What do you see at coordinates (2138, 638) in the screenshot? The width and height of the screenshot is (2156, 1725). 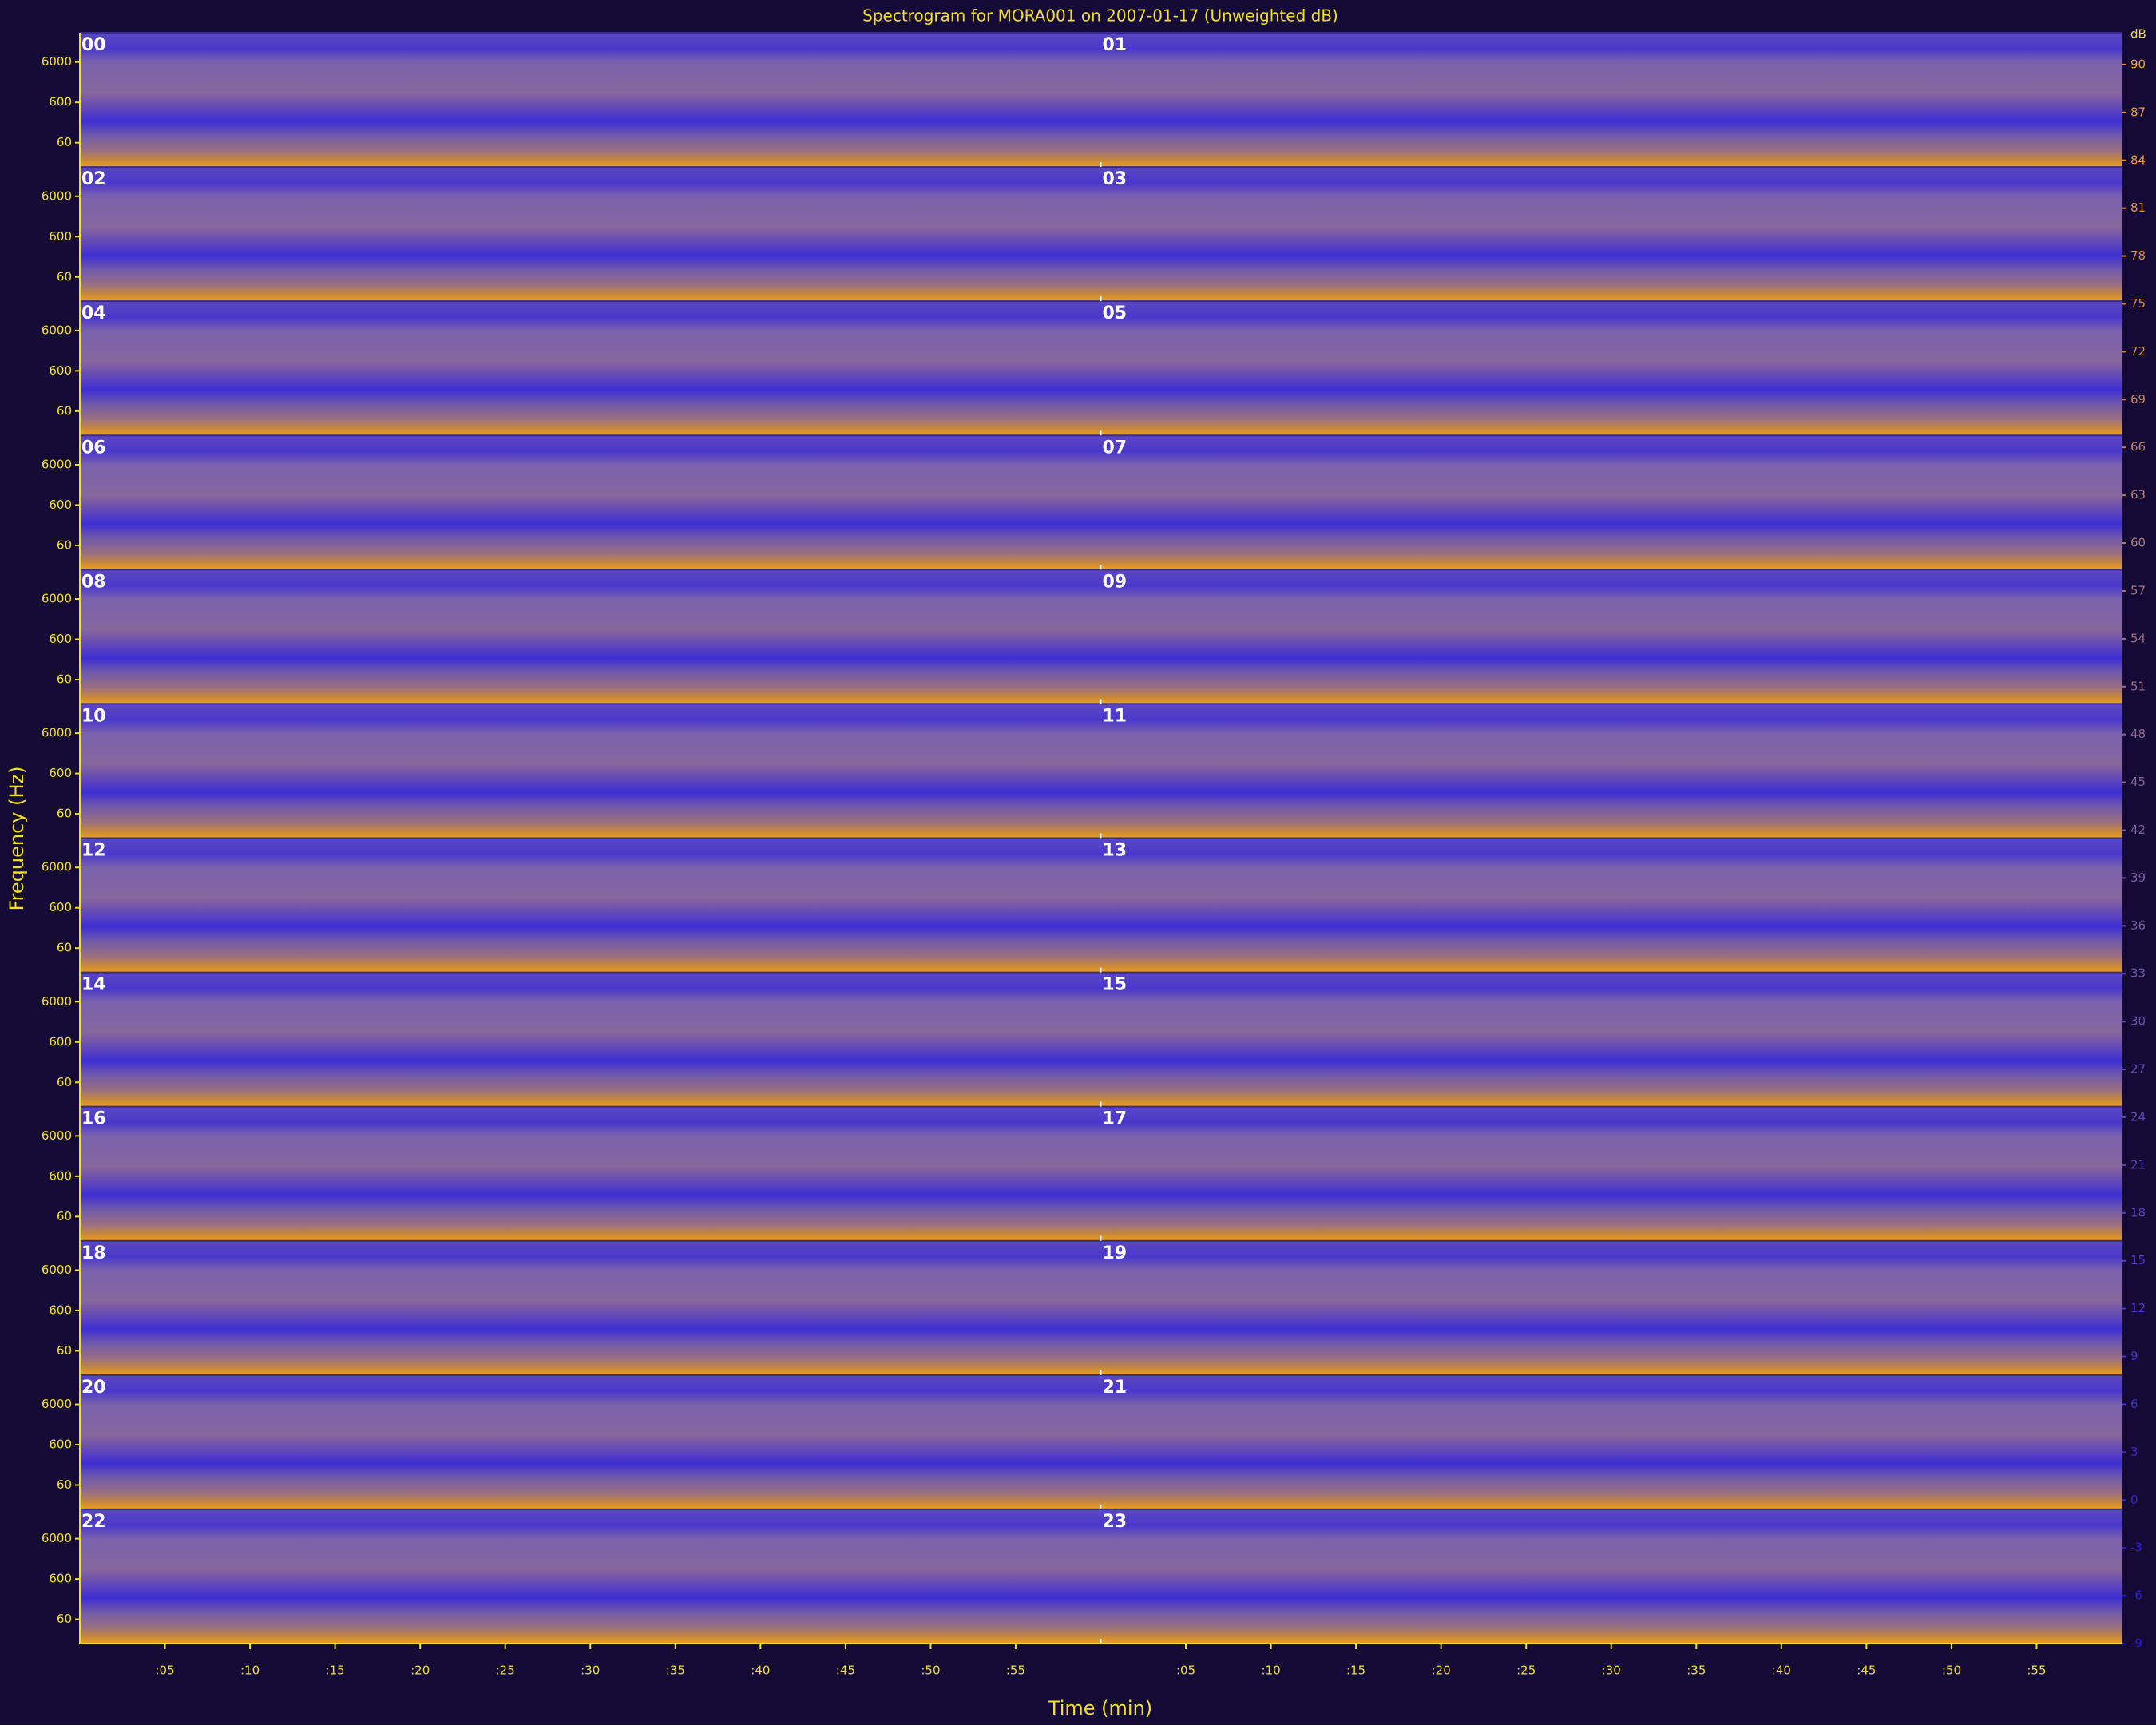 I see `colorbar-tick-label: 54` at bounding box center [2138, 638].